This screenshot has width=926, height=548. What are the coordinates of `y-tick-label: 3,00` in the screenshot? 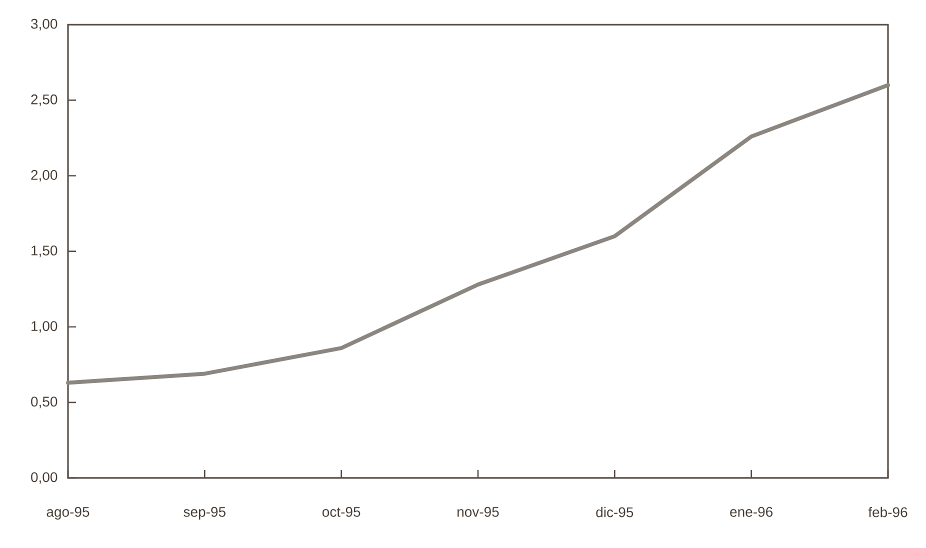 It's located at (44, 24).